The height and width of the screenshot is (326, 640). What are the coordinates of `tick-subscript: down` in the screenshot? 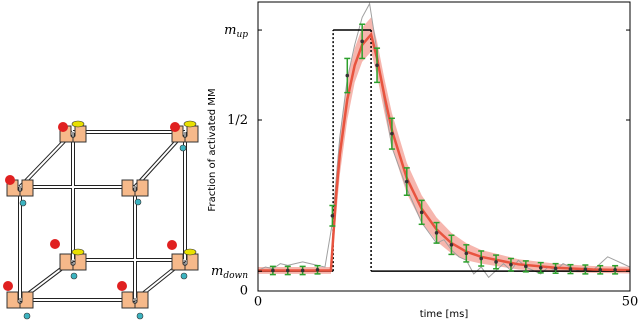 It's located at (235, 276).